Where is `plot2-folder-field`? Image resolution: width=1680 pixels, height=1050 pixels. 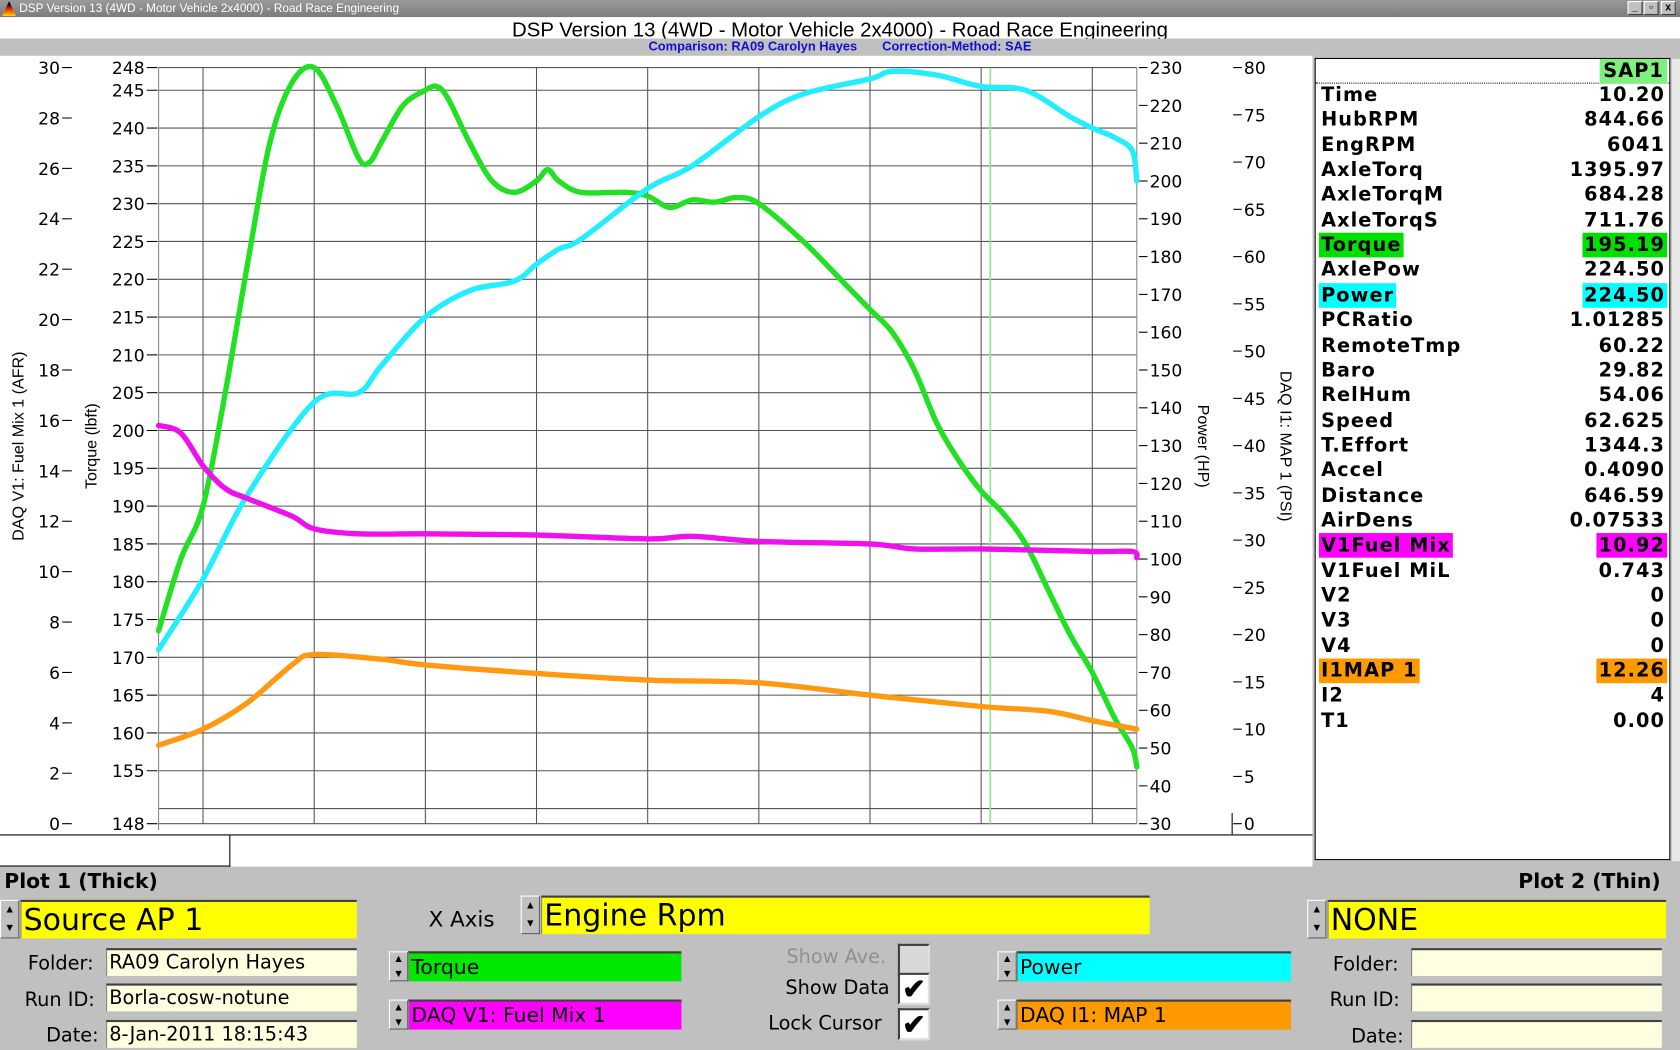
plot2-folder-field is located at coordinates (1536, 962).